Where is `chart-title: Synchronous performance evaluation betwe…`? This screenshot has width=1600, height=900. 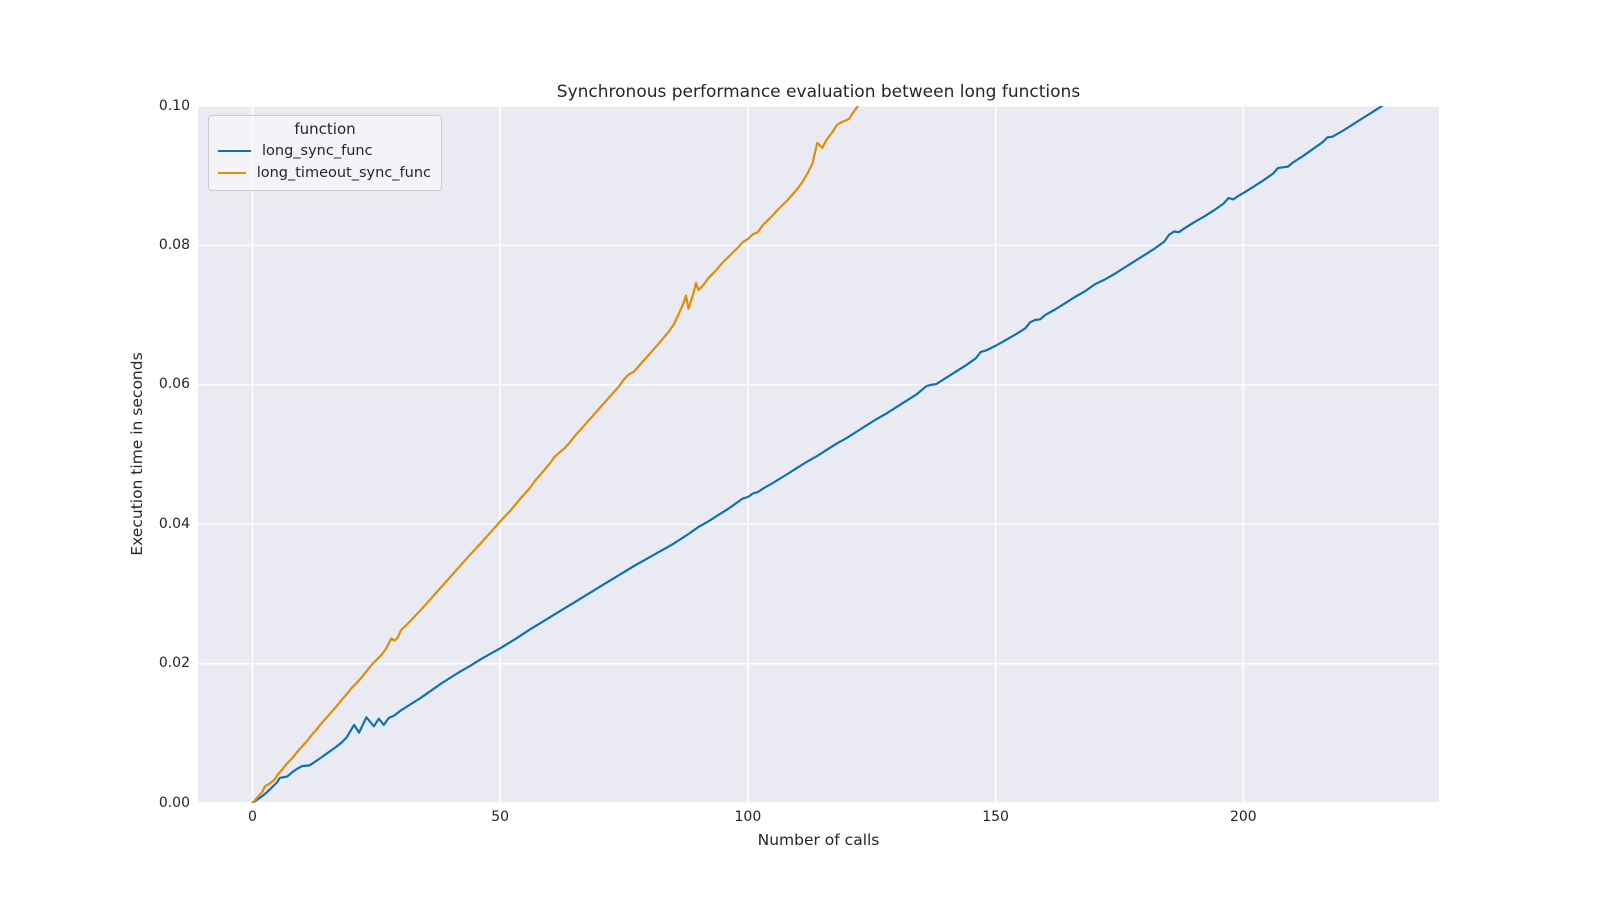 chart-title: Synchronous performance evaluation betwe… is located at coordinates (818, 92).